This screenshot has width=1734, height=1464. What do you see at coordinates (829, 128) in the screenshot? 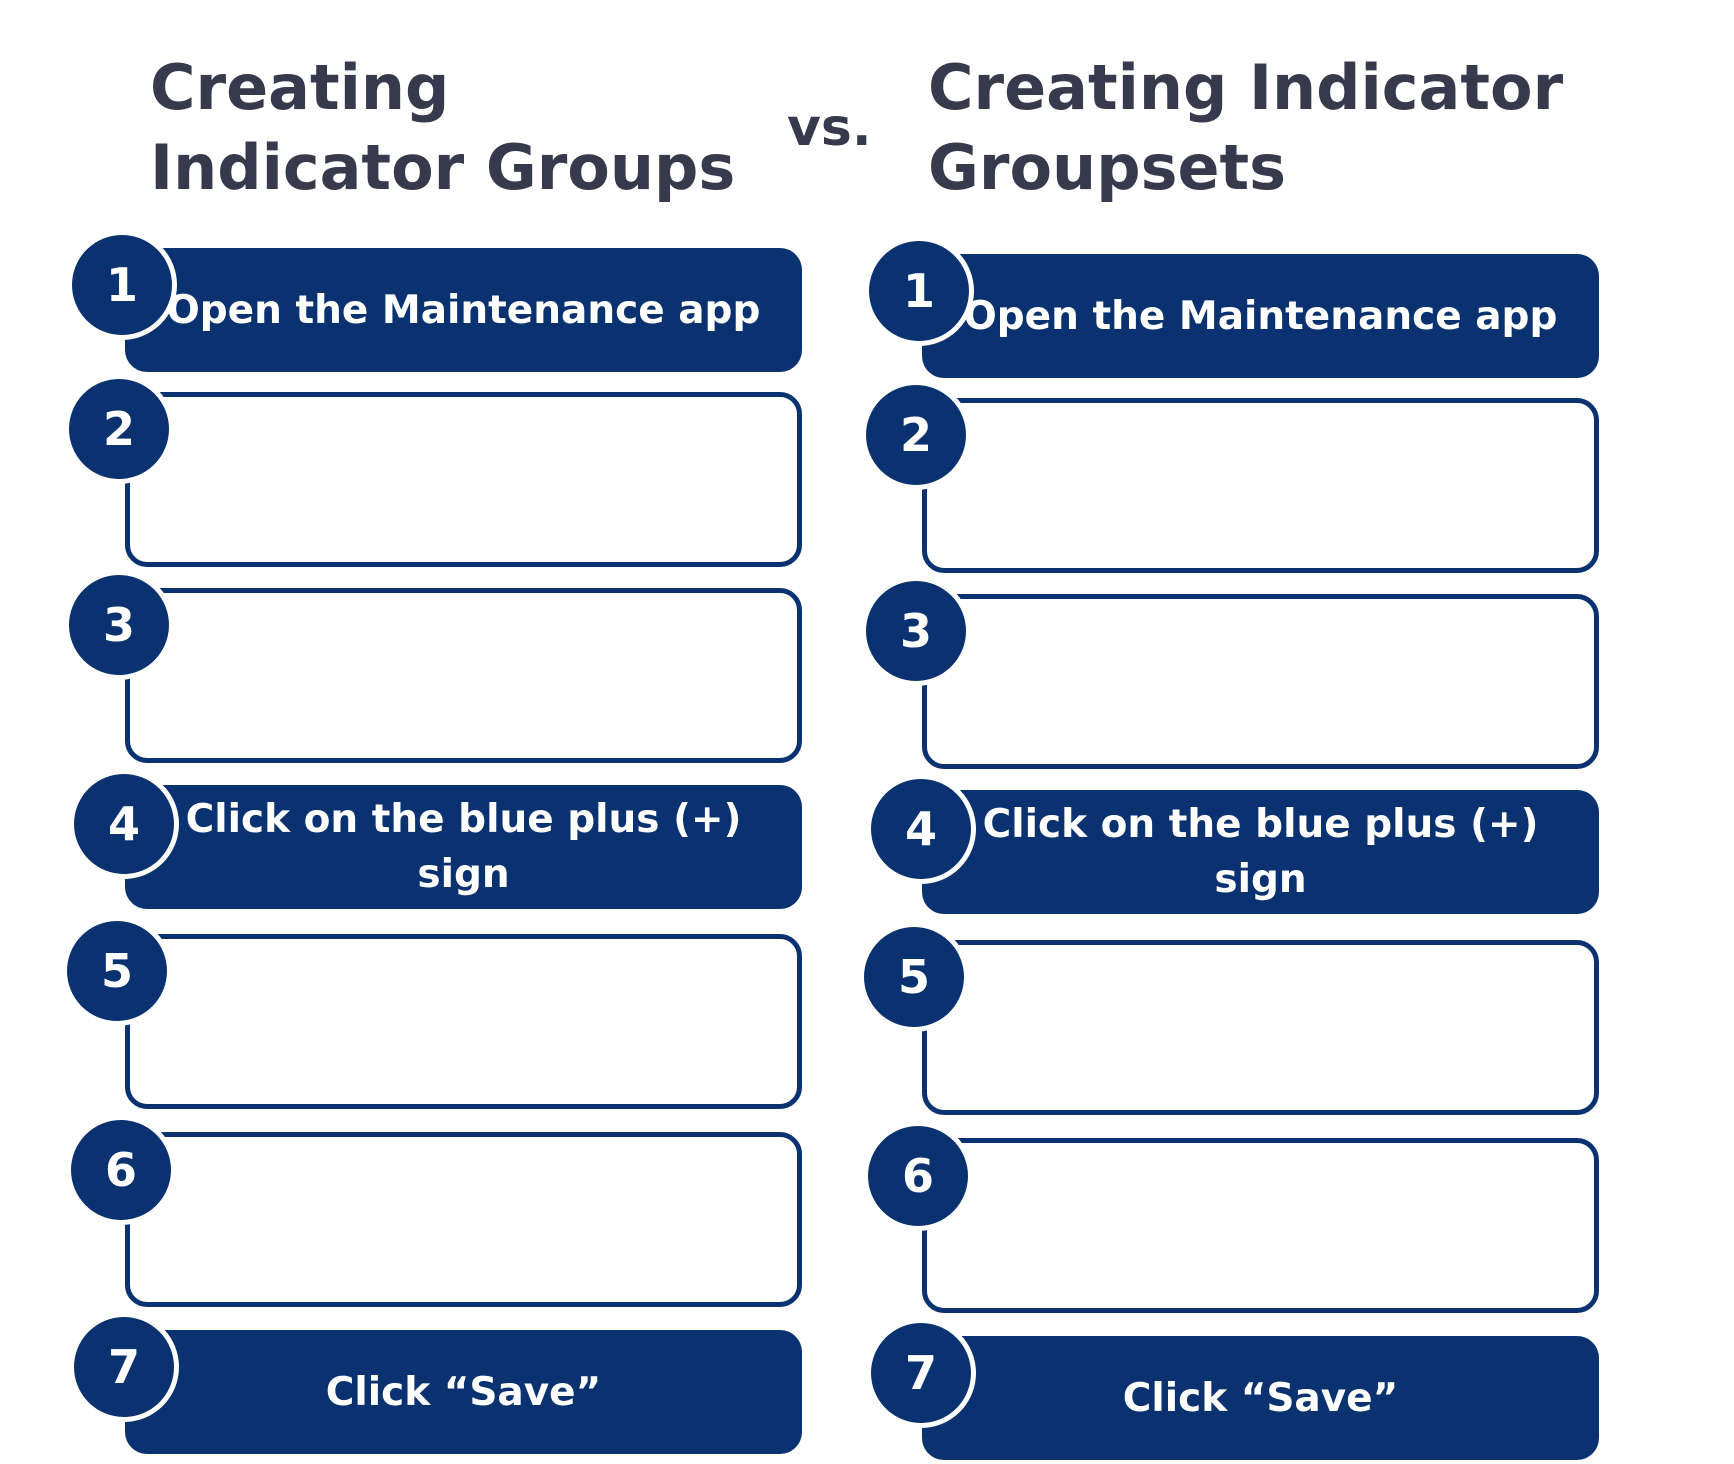
I see `vs-label: vs.` at bounding box center [829, 128].